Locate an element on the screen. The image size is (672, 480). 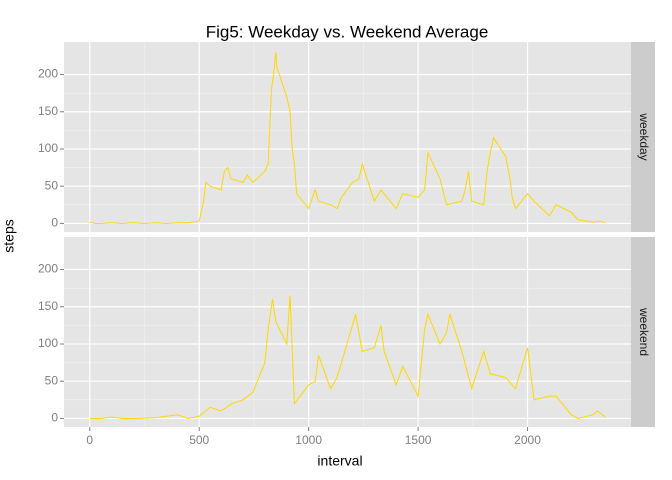
y-axis-label: steps is located at coordinates (9, 235).